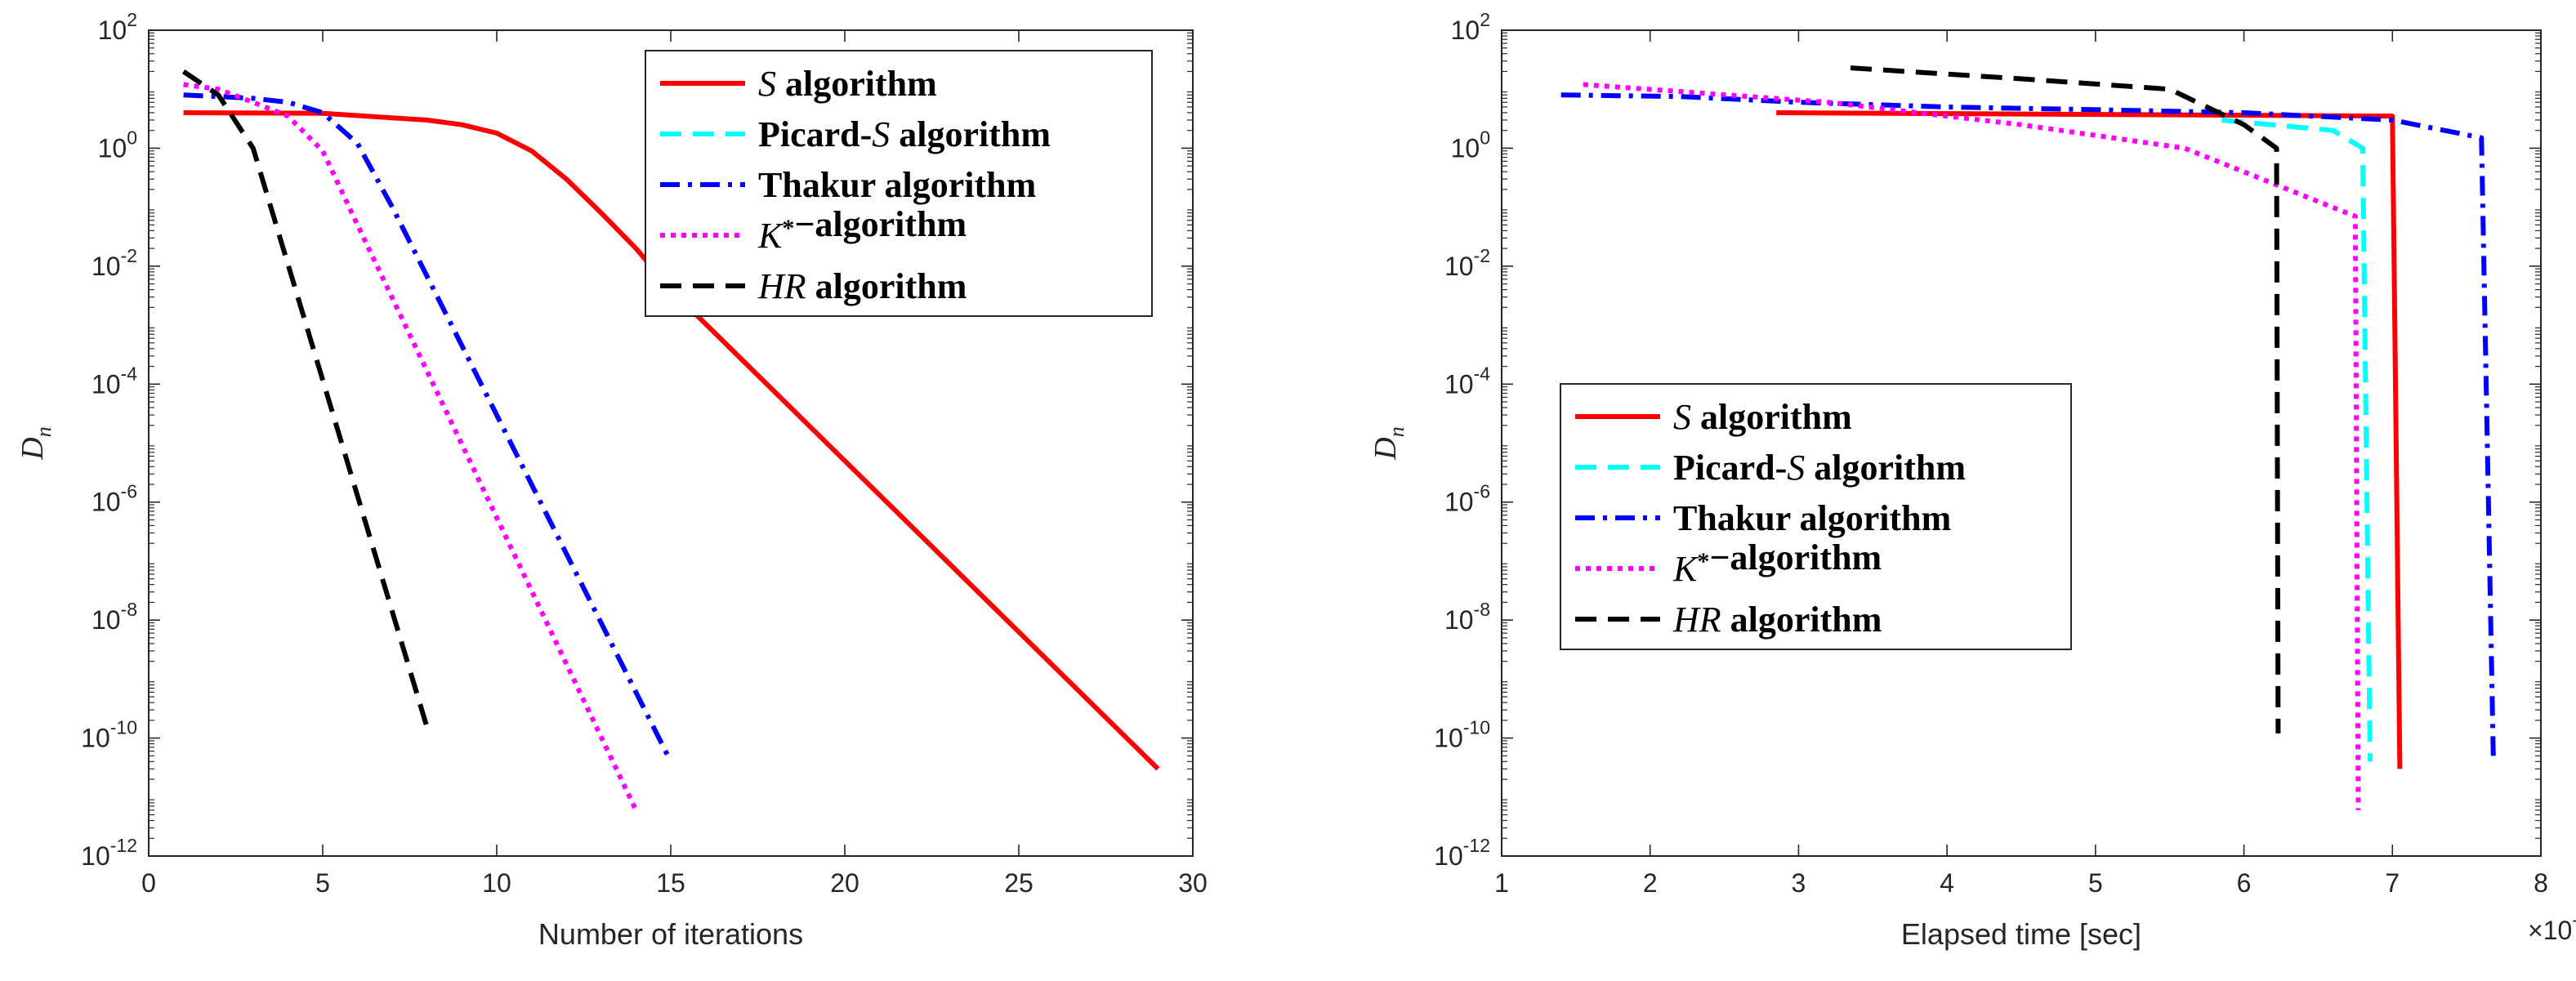 The image size is (2576, 981). I want to click on series-line-thakur-algorithm, so click(428, 427).